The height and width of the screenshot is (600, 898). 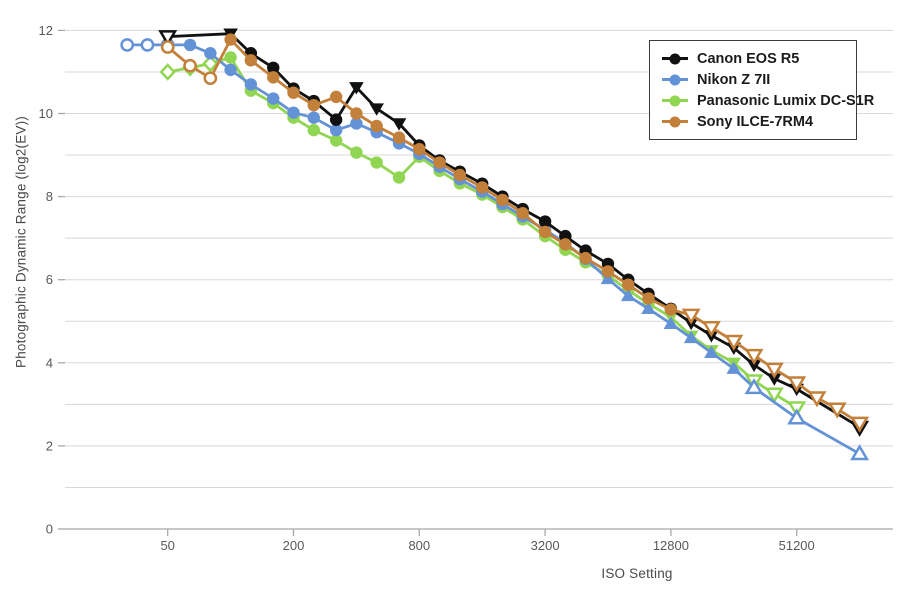 I want to click on y-axis-ticks: 0 2 4 6 8 10 12, so click(x=52, y=280).